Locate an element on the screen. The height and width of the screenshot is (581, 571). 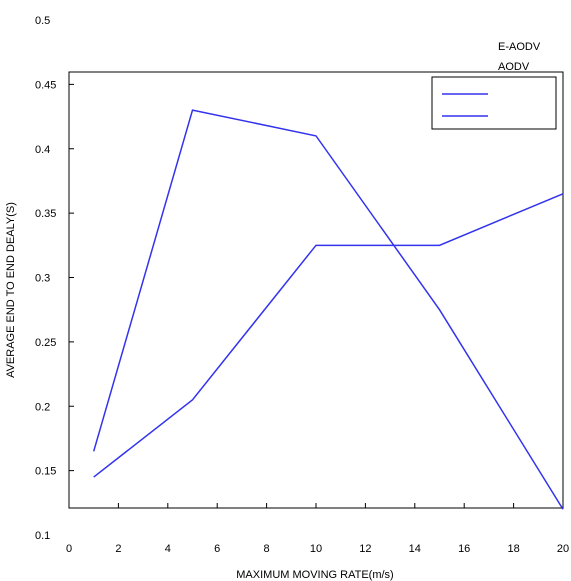
legend-label-e-aodv: E-AODV is located at coordinates (519, 47).